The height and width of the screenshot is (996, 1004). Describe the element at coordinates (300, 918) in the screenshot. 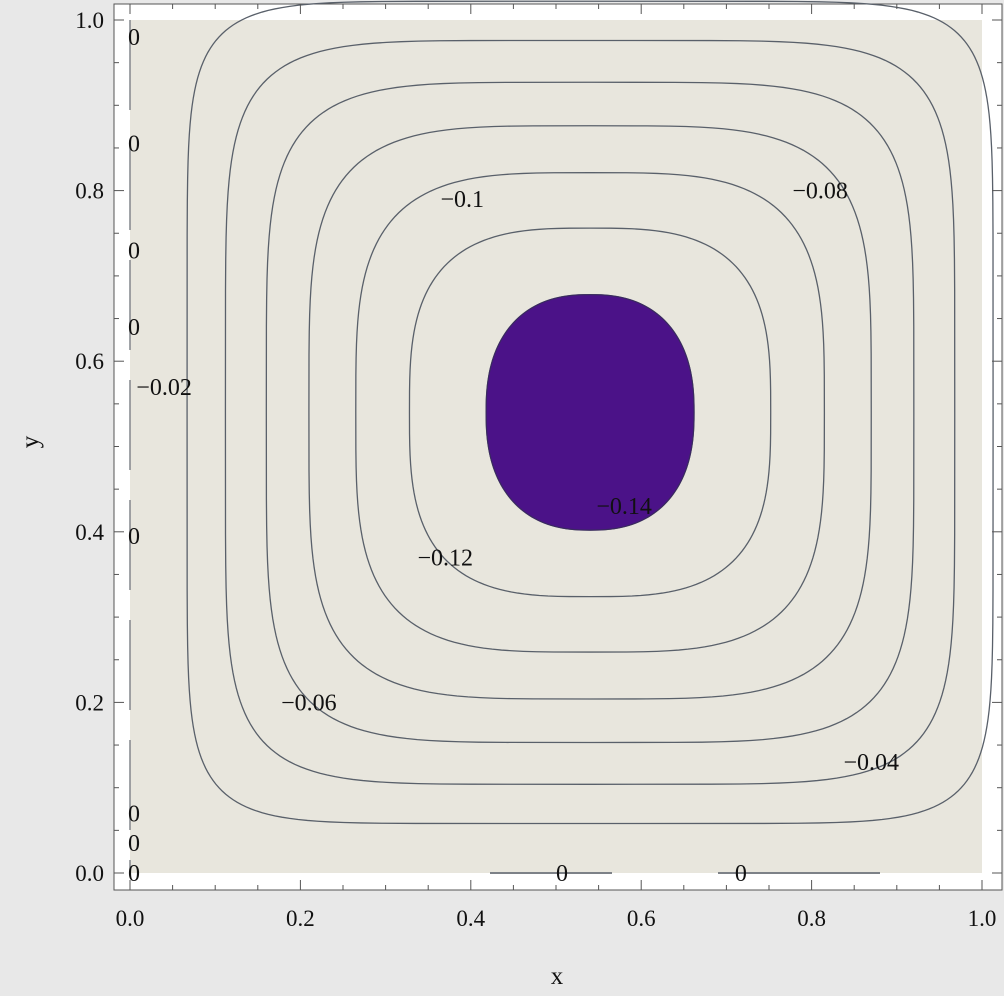

I see `x-tick-label: 0.2` at that location.